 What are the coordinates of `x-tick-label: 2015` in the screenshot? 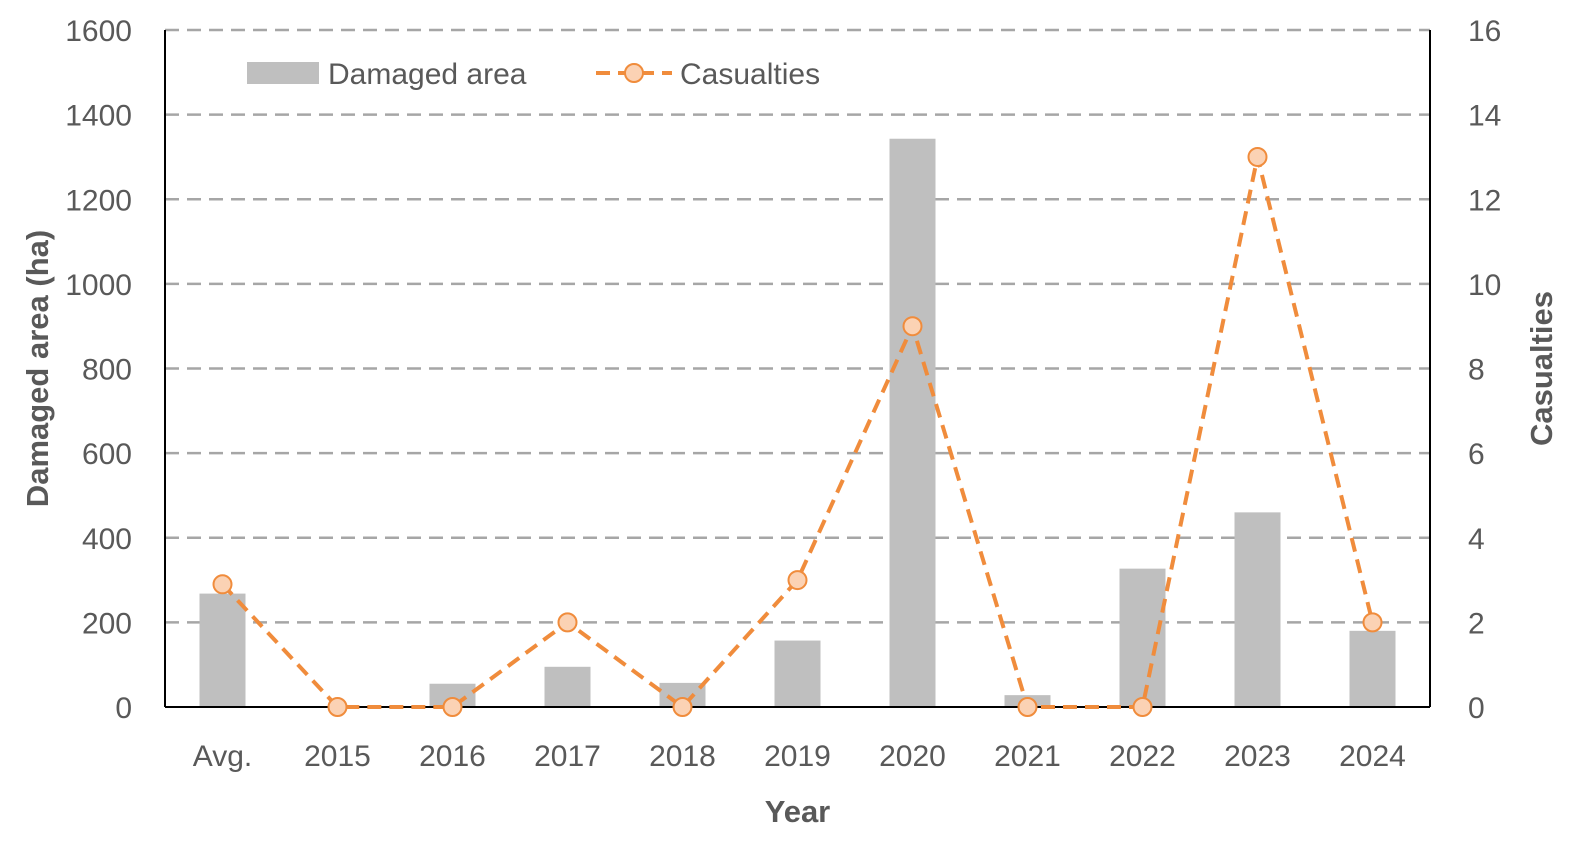 It's located at (337, 756).